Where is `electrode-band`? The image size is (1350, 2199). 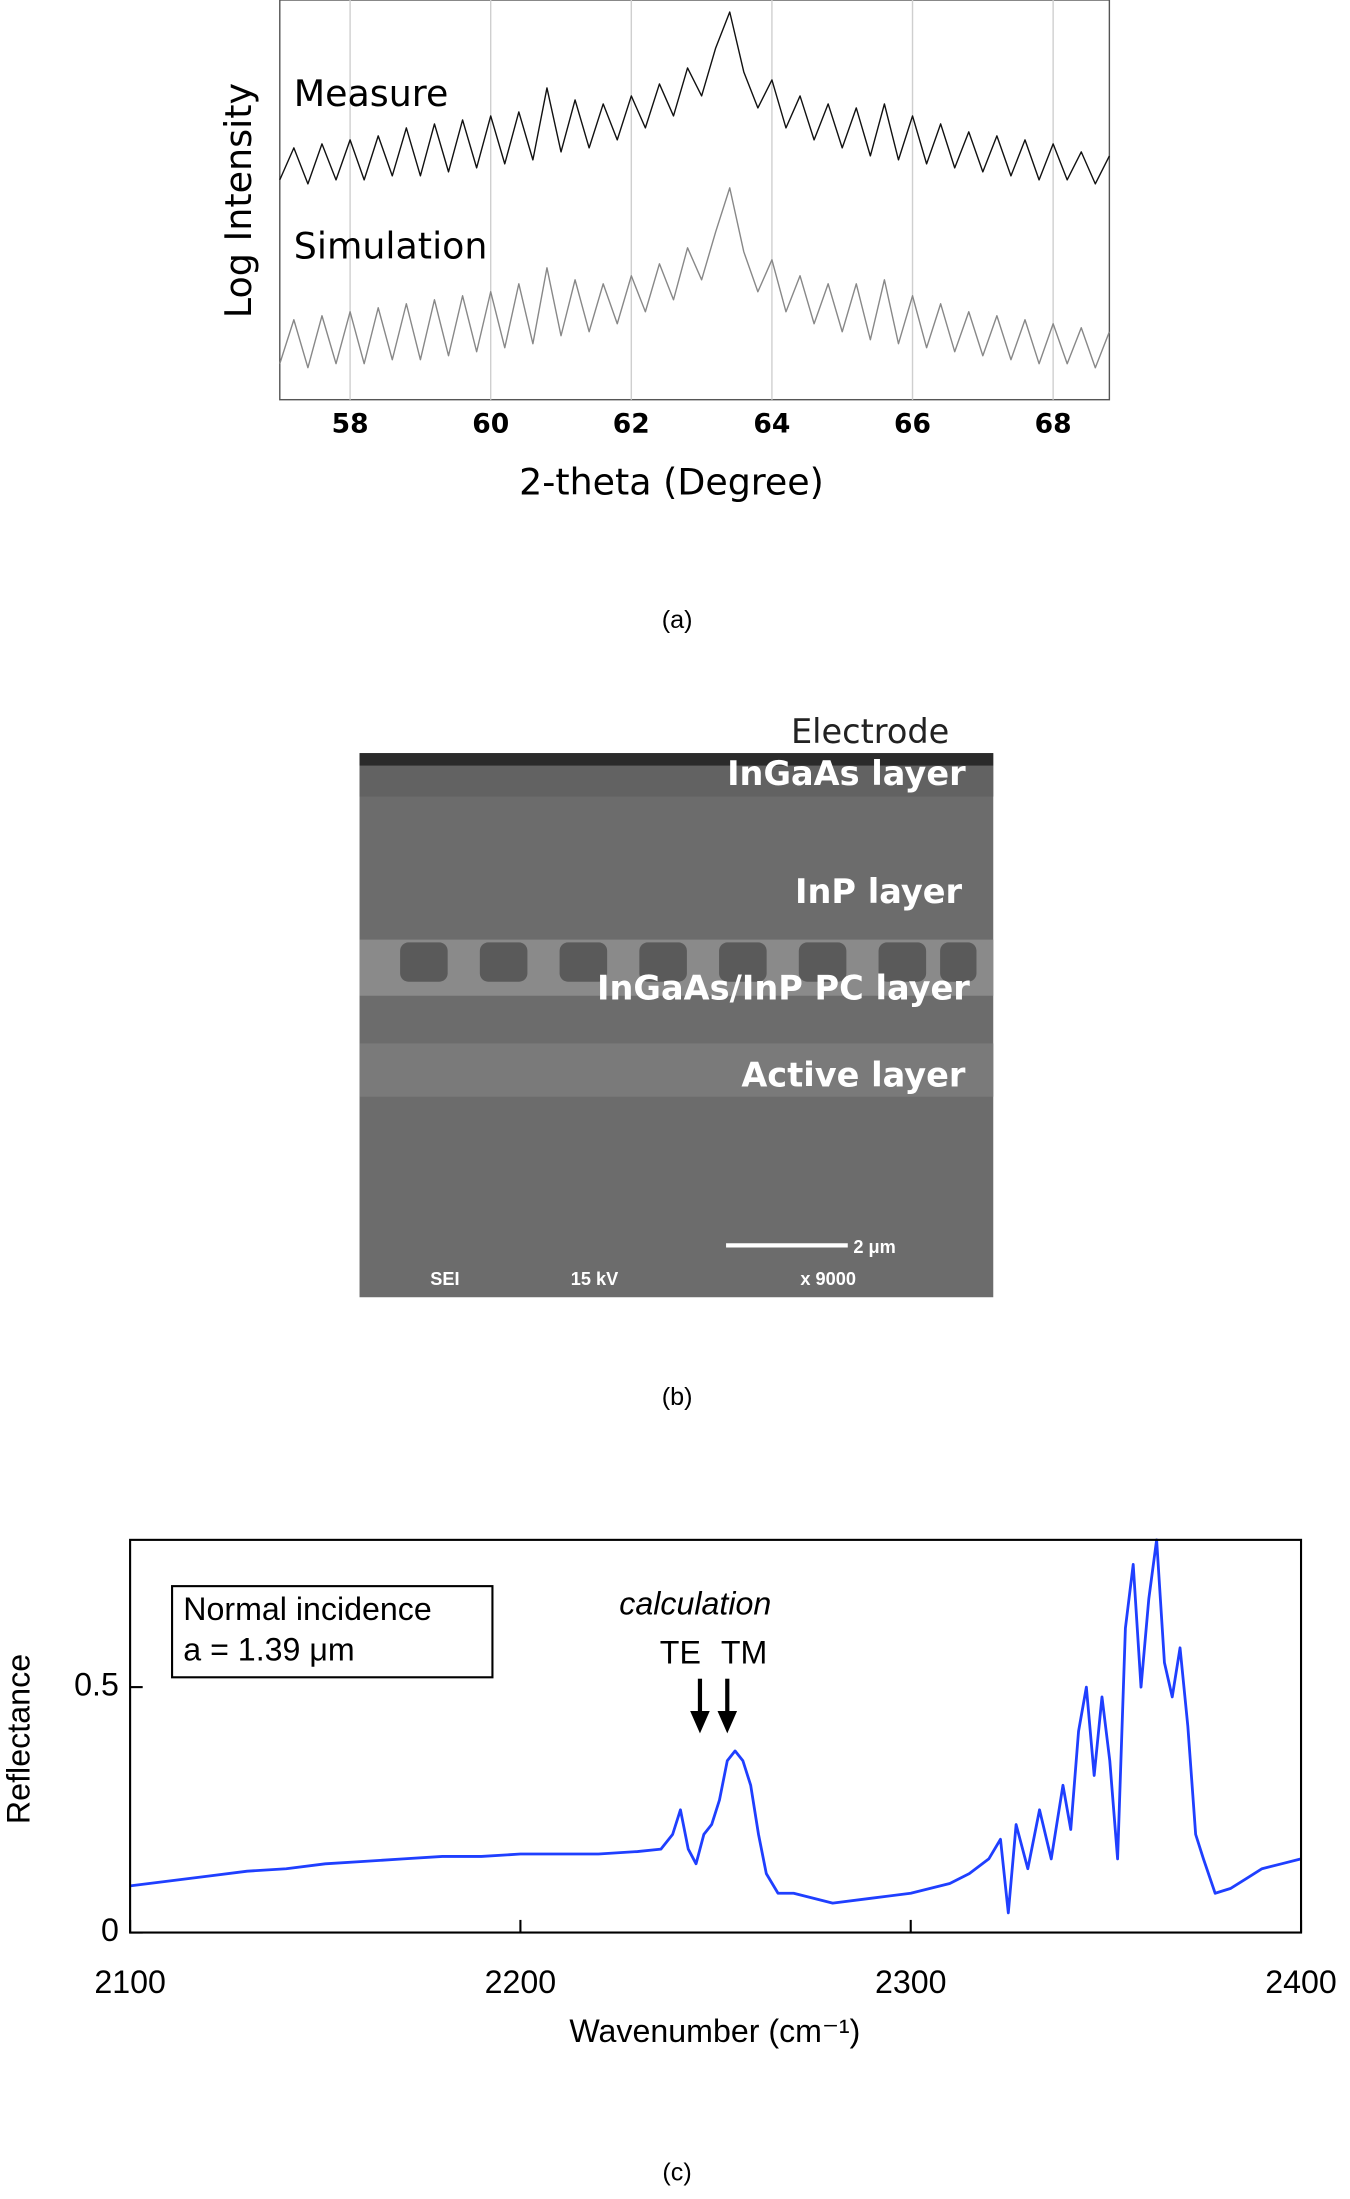 electrode-band is located at coordinates (676, 759).